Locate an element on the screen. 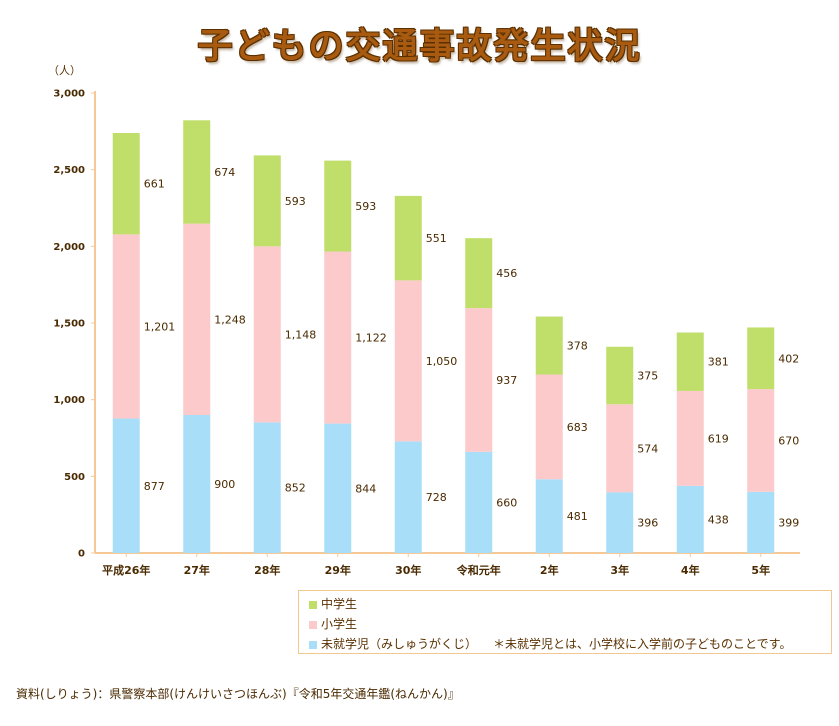  legend-swatch-junior-high is located at coordinates (313, 604).